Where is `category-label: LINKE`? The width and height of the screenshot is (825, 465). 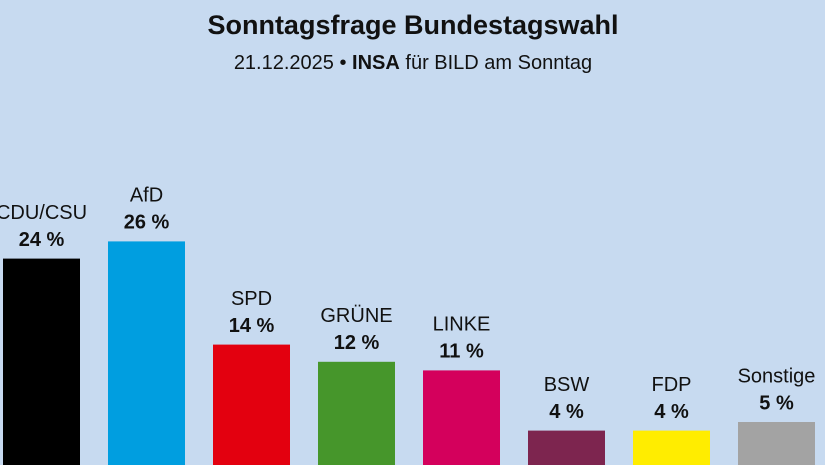
category-label: LINKE is located at coordinates (462, 325).